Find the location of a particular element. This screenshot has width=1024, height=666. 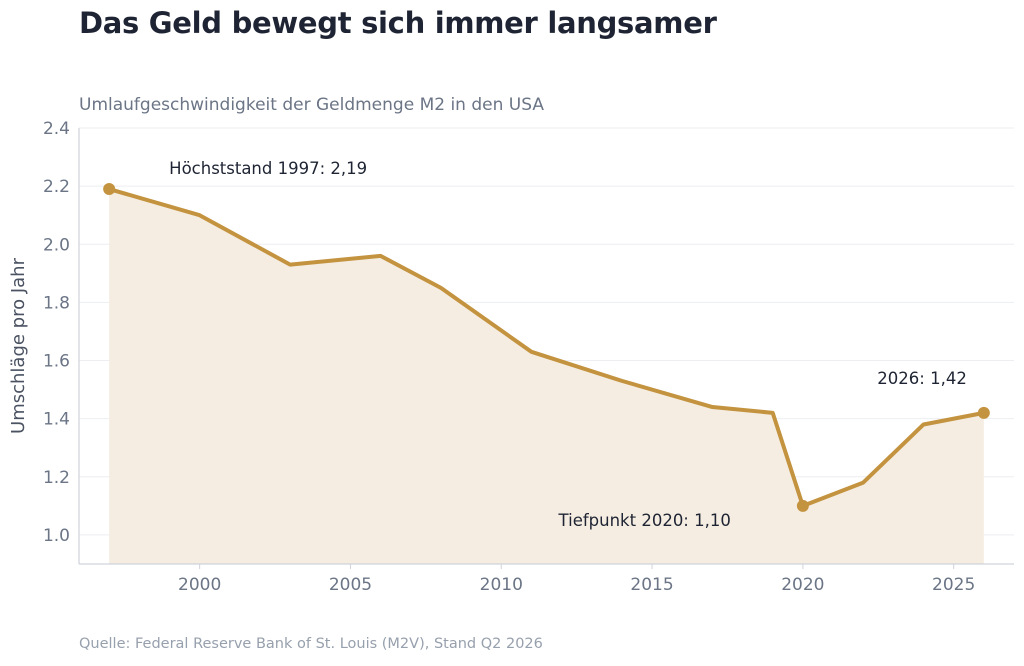

x-tick-label: 2000 is located at coordinates (199, 585).